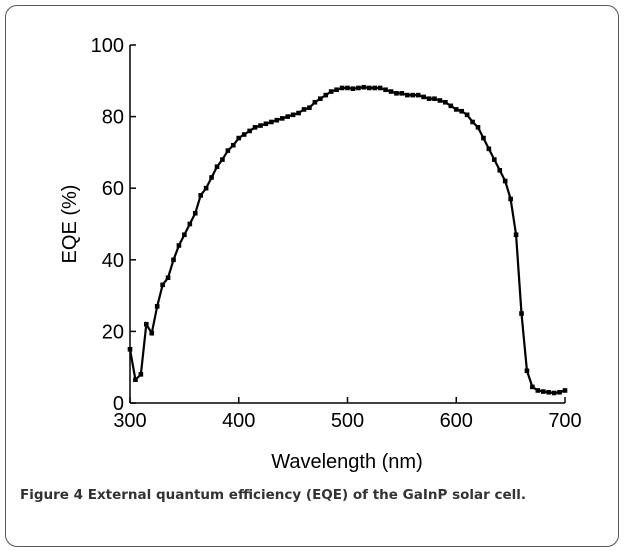 The width and height of the screenshot is (625, 552). Describe the element at coordinates (129, 421) in the screenshot. I see `x-tick-label: 300` at that location.